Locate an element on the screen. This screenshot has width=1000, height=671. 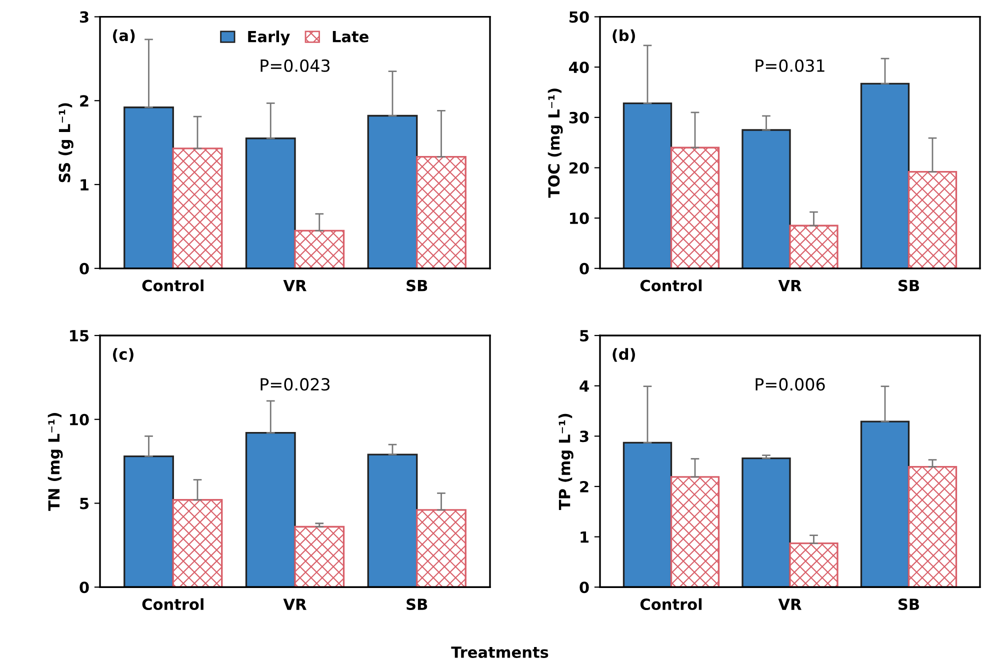
text: (a) is located at coordinates (124, 36).